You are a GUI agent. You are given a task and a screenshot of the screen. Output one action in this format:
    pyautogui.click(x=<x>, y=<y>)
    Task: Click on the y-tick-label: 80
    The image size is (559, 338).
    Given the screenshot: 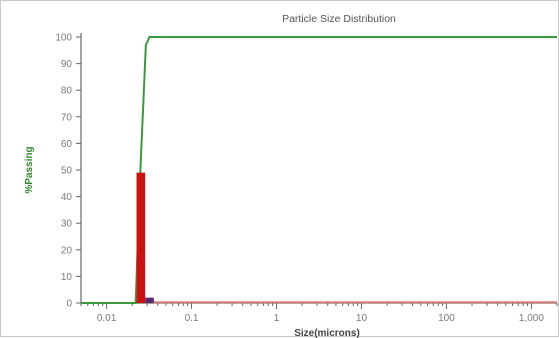 What is the action you would take?
    pyautogui.click(x=67, y=91)
    